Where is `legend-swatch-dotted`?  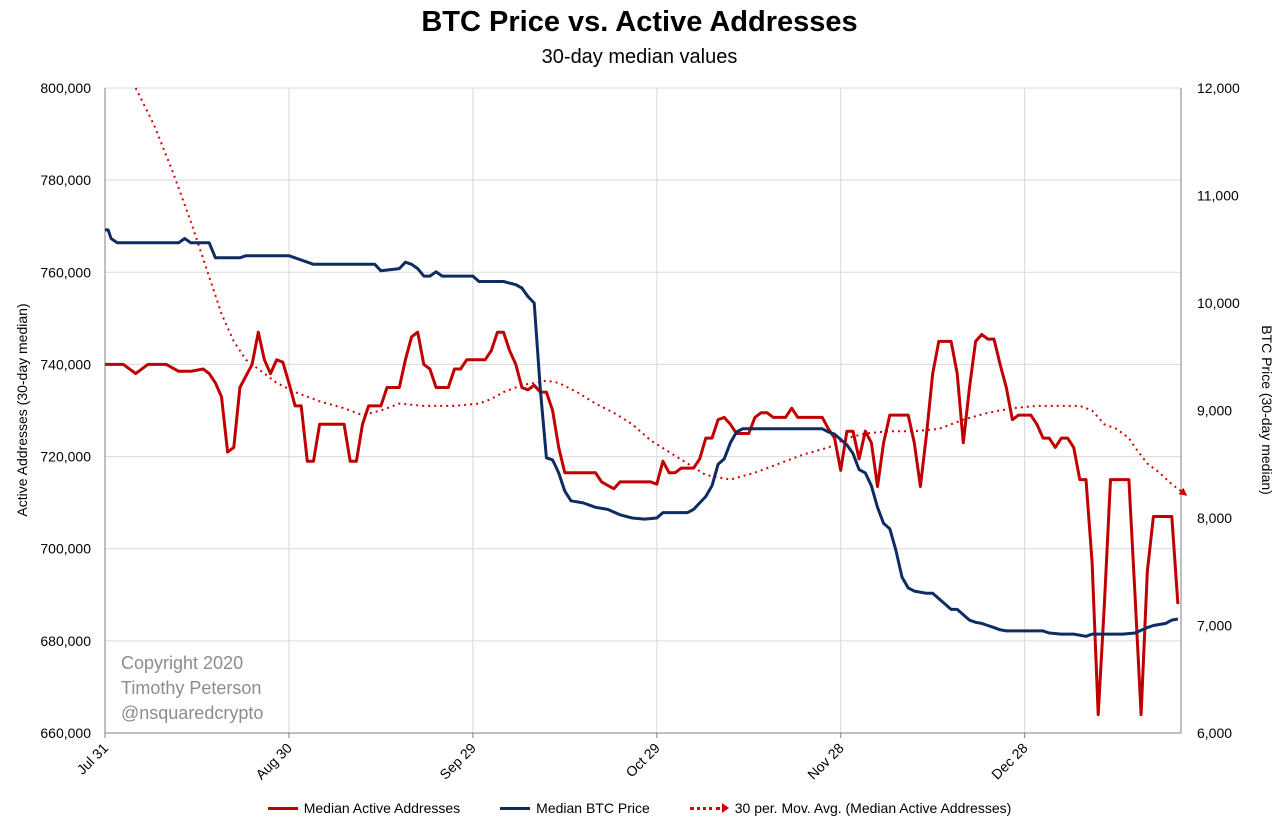 legend-swatch-dotted is located at coordinates (704, 808).